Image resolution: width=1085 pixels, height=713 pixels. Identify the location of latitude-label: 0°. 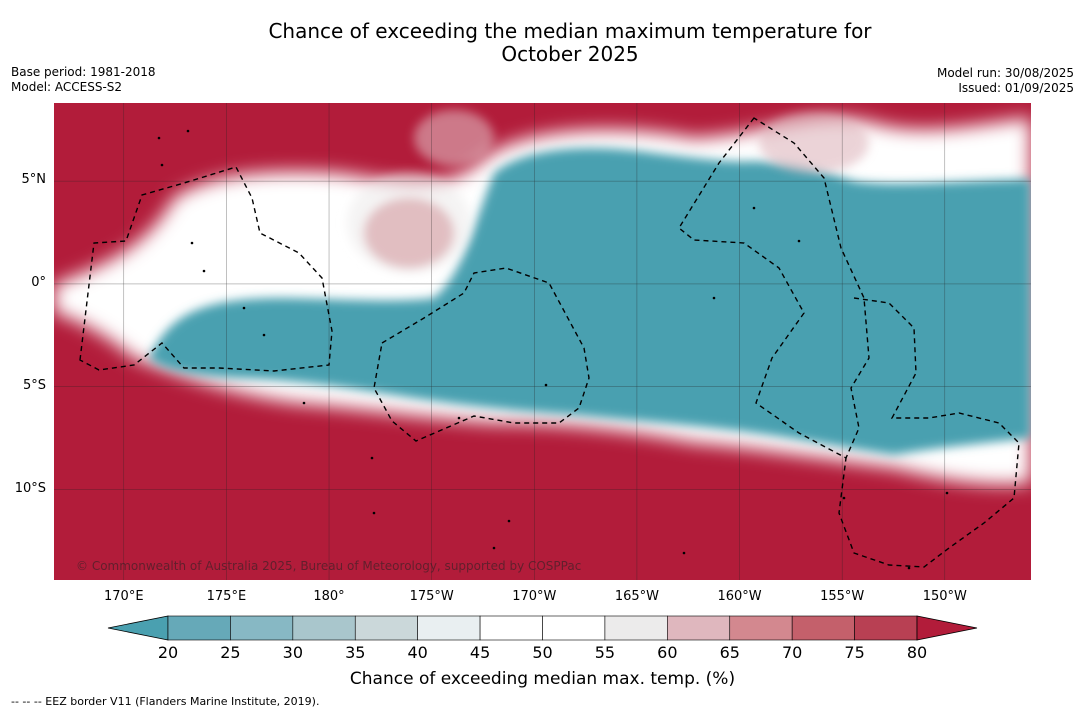
(38, 282).